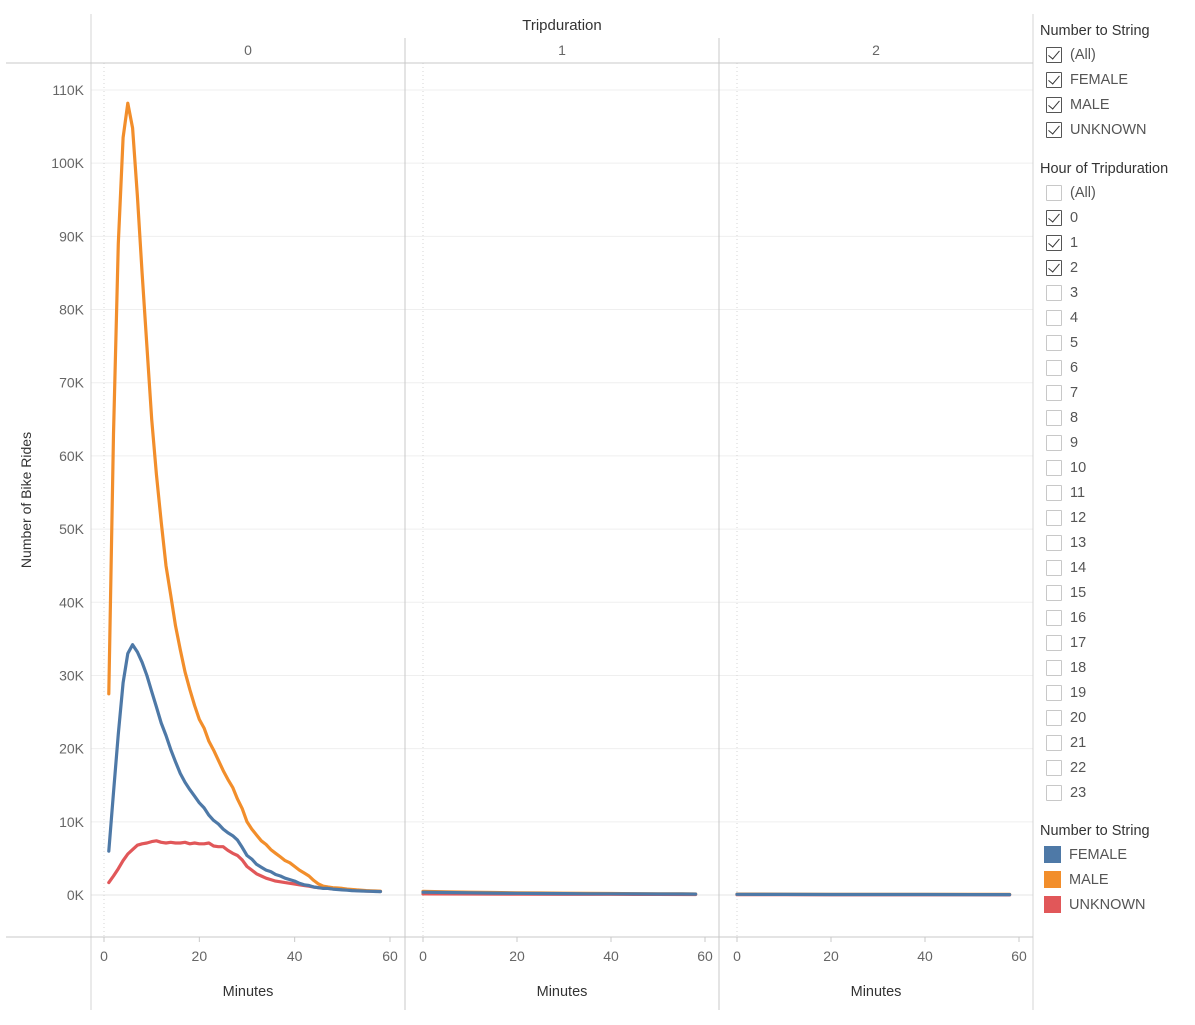 This screenshot has height=1025, width=1195. What do you see at coordinates (1115, 542) in the screenshot?
I see `filter-option-hour-13: 13` at bounding box center [1115, 542].